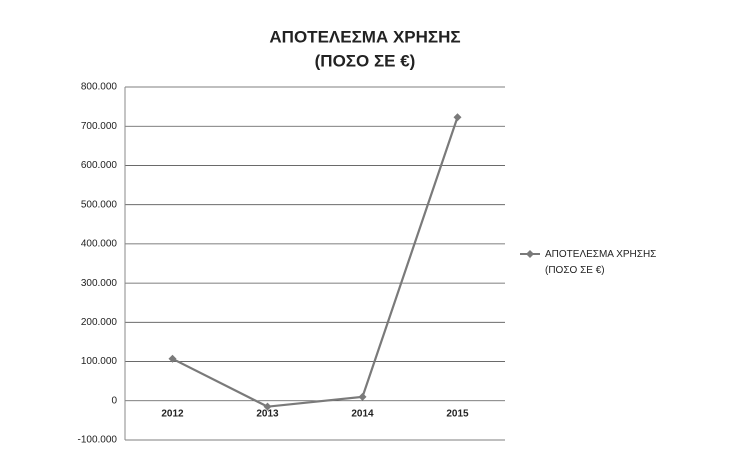 The width and height of the screenshot is (730, 471). What do you see at coordinates (99, 322) in the screenshot?
I see `y-tick-label: 200.000` at bounding box center [99, 322].